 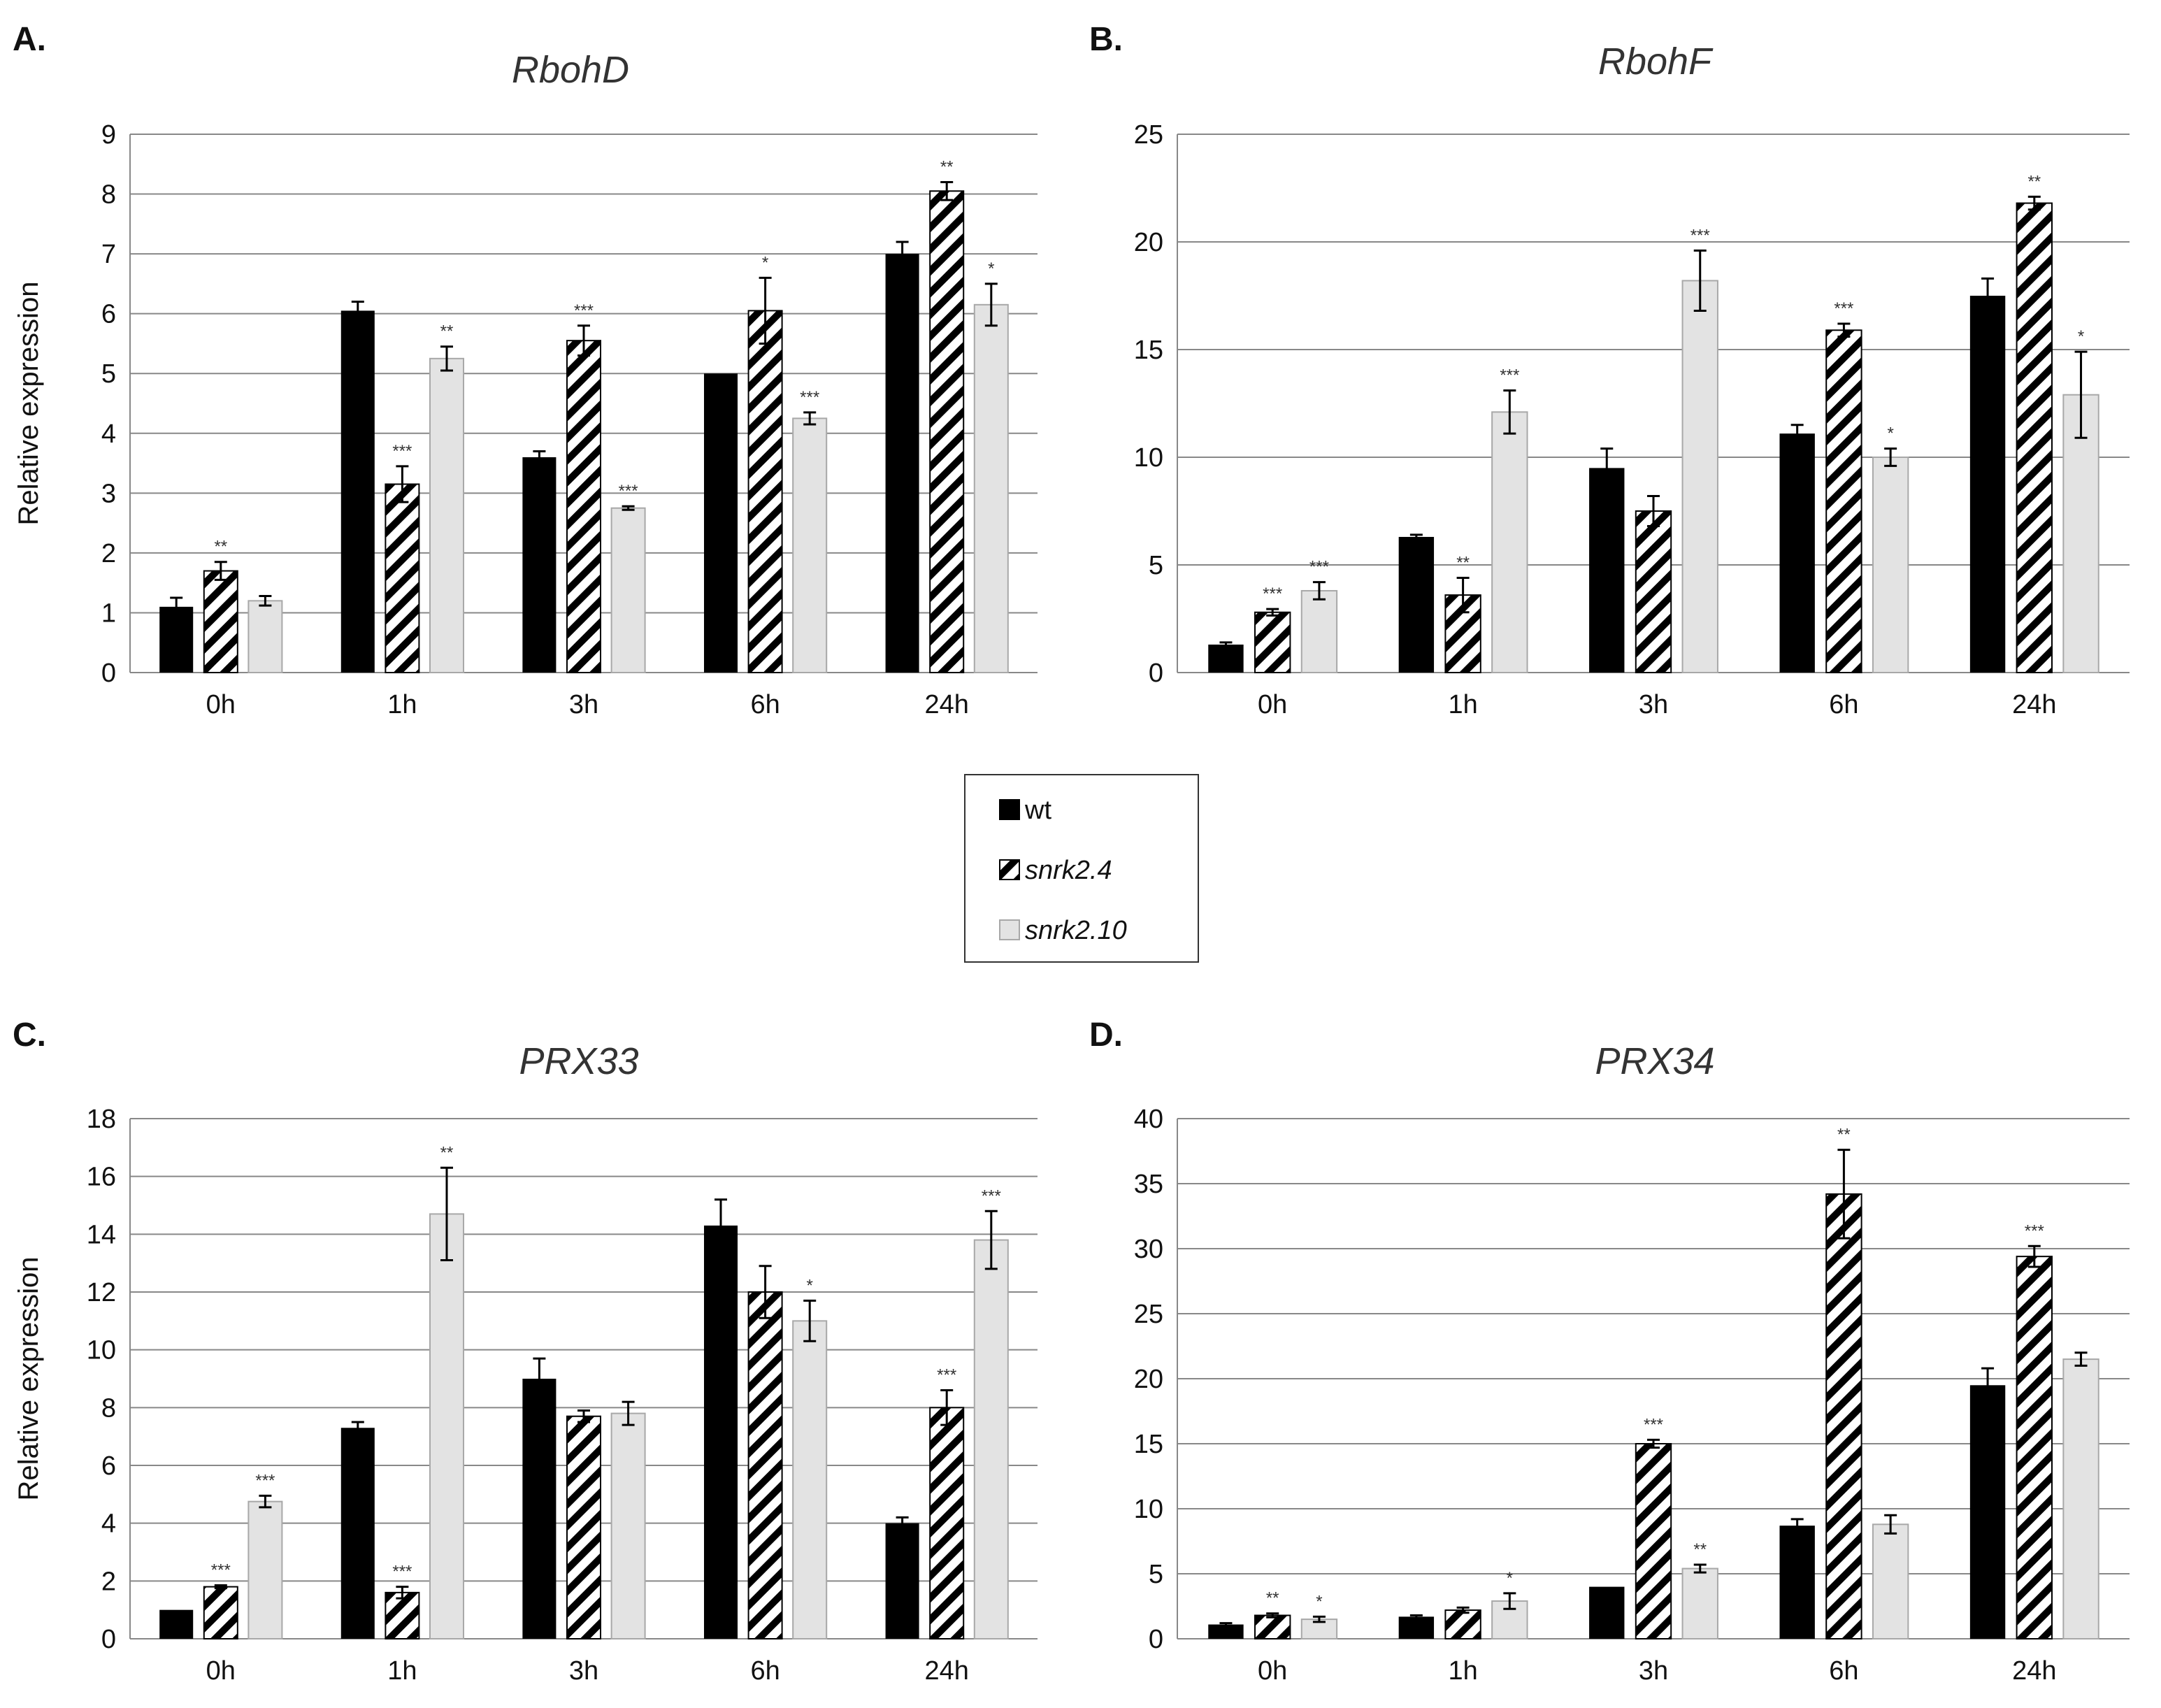 What do you see at coordinates (101, 1177) in the screenshot?
I see `y-tick-label: 16` at bounding box center [101, 1177].